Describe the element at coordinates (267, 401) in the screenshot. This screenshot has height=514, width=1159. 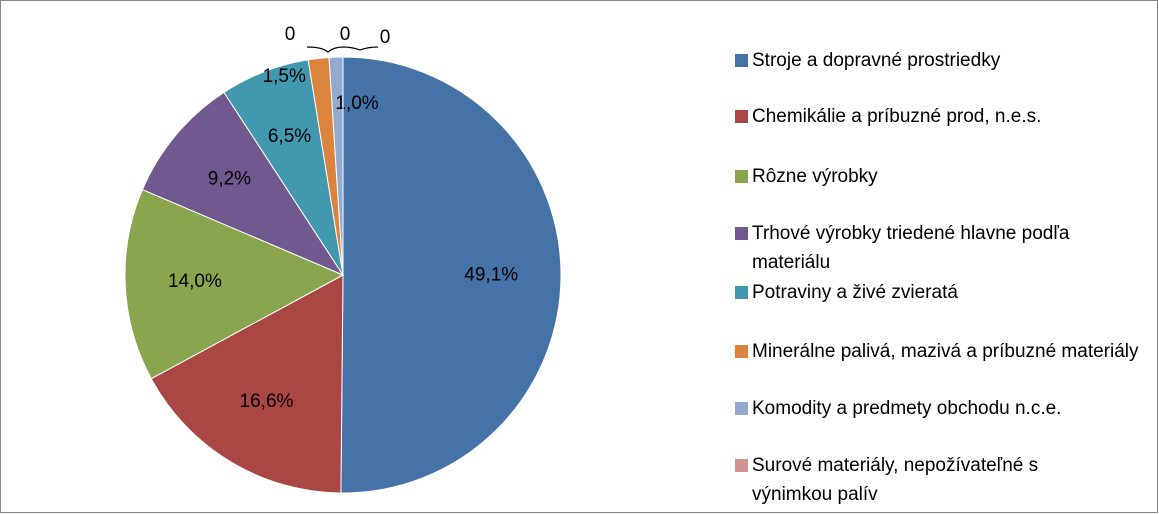
I see `data-label: 16,6%` at that location.